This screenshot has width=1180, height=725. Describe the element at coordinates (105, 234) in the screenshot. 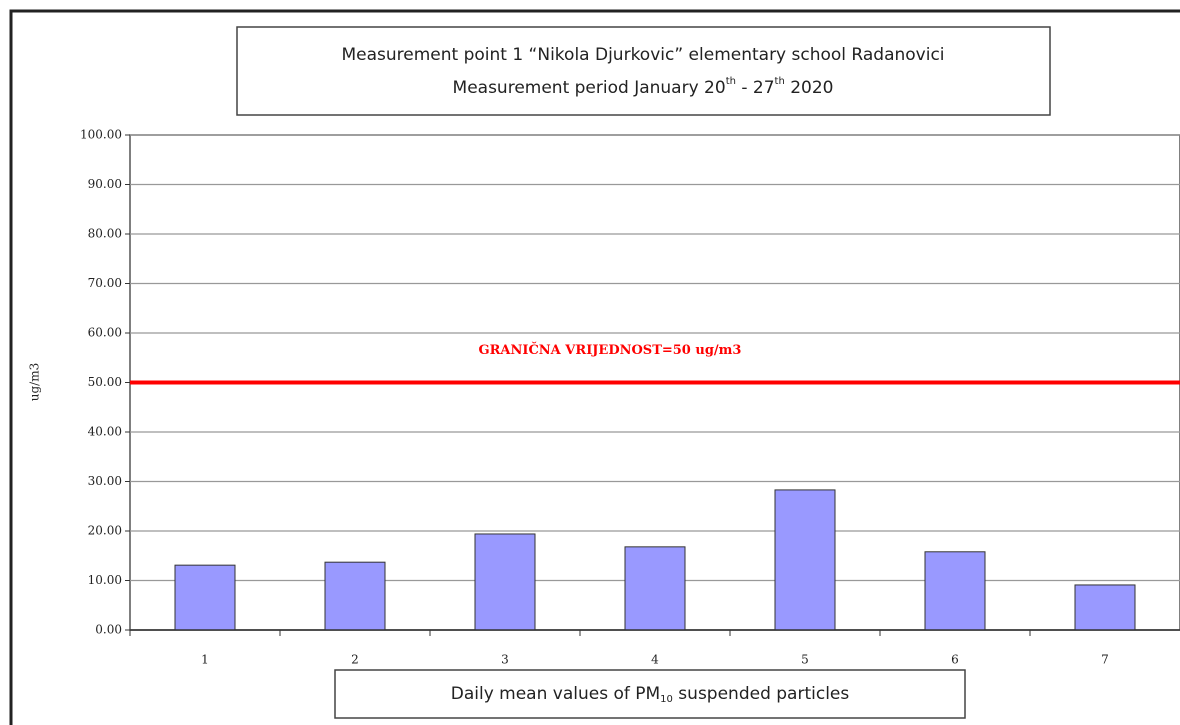

I see `y-tick-label: 80.00` at that location.